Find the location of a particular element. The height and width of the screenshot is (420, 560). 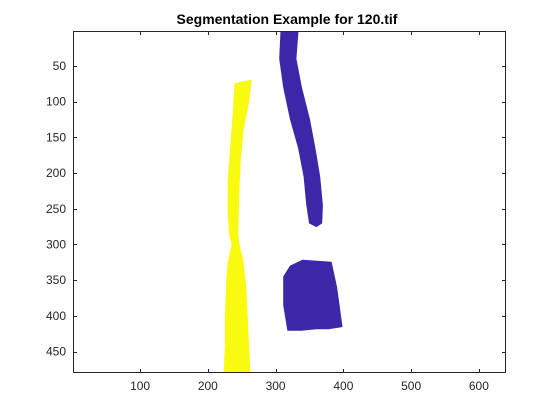

x-tick-label: 300 is located at coordinates (276, 386).